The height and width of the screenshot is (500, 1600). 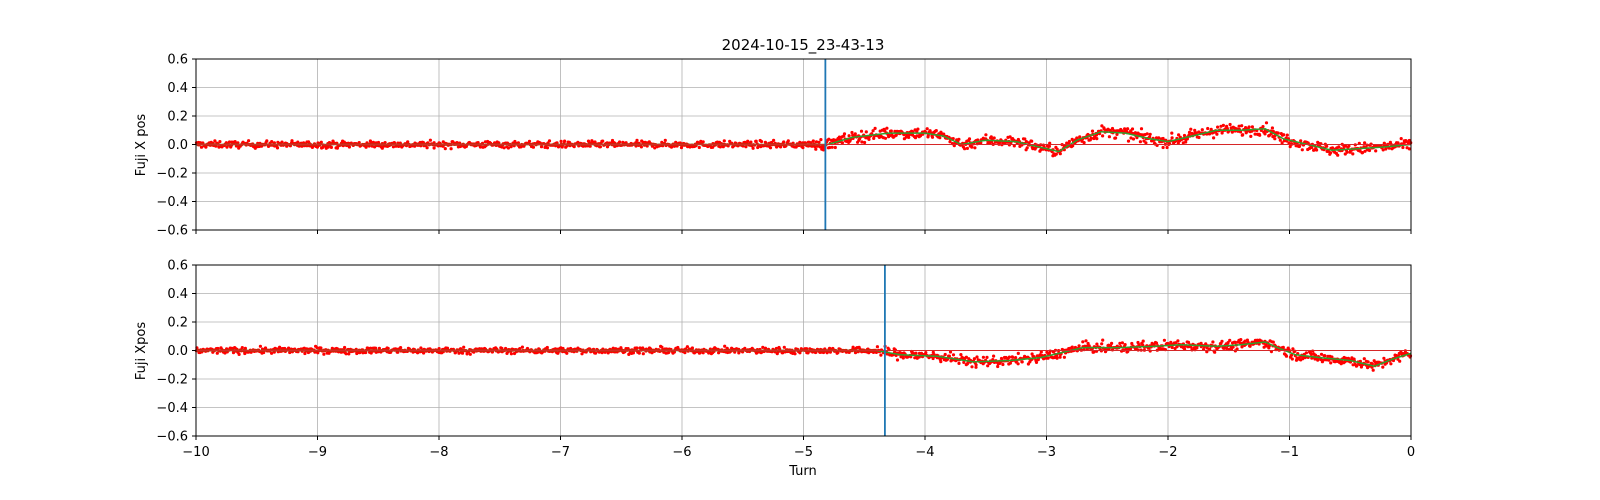 I want to click on y-axis-label-top: Fuji X pos, so click(x=141, y=145).